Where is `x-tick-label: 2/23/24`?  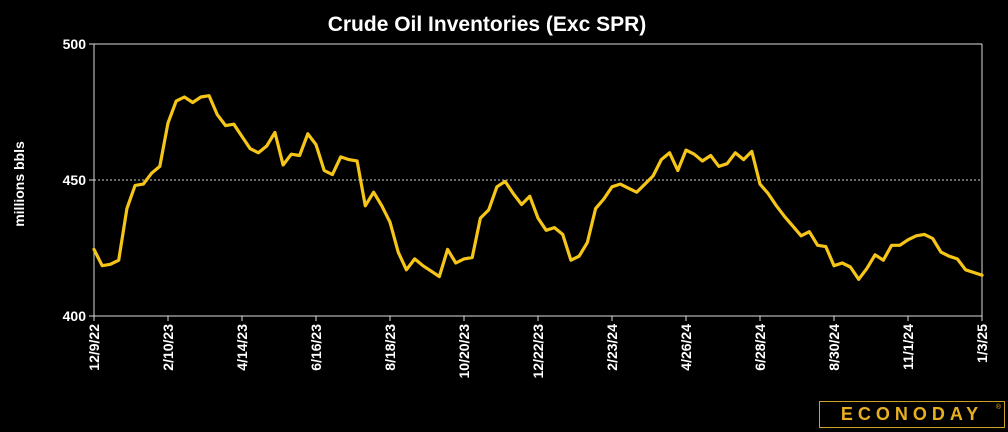 x-tick-label: 2/23/24 is located at coordinates (612, 347).